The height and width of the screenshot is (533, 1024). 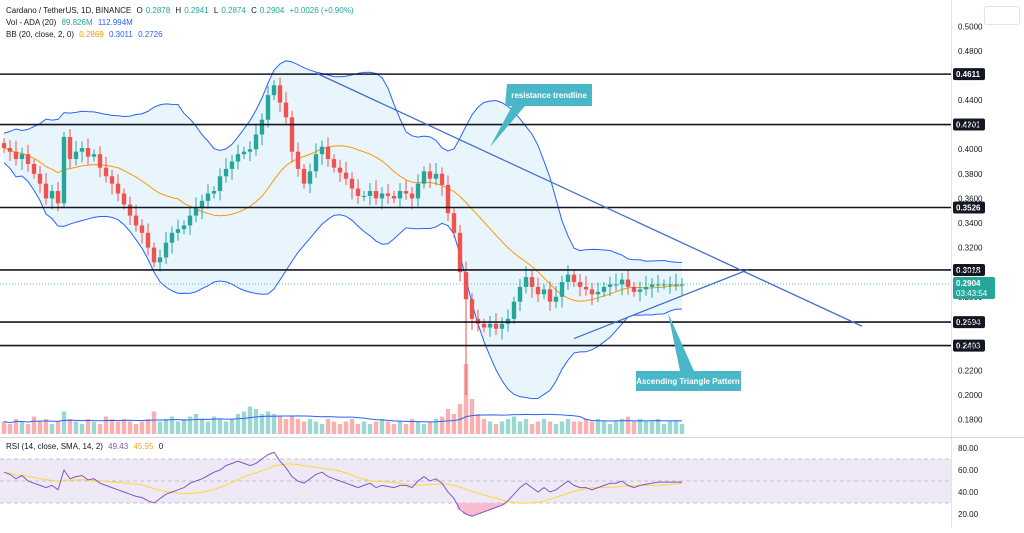 I want to click on legend-rsi-label: RSI (14, close, SMA, 14, 2), so click(x=54, y=446).